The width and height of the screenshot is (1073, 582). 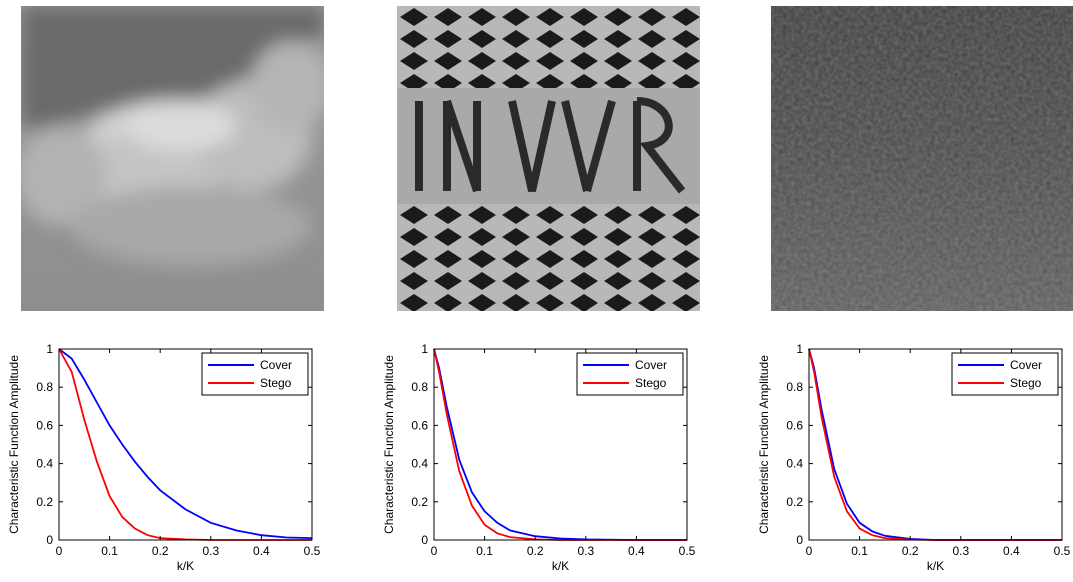 I want to click on series-line-cover, so click(x=185, y=443).